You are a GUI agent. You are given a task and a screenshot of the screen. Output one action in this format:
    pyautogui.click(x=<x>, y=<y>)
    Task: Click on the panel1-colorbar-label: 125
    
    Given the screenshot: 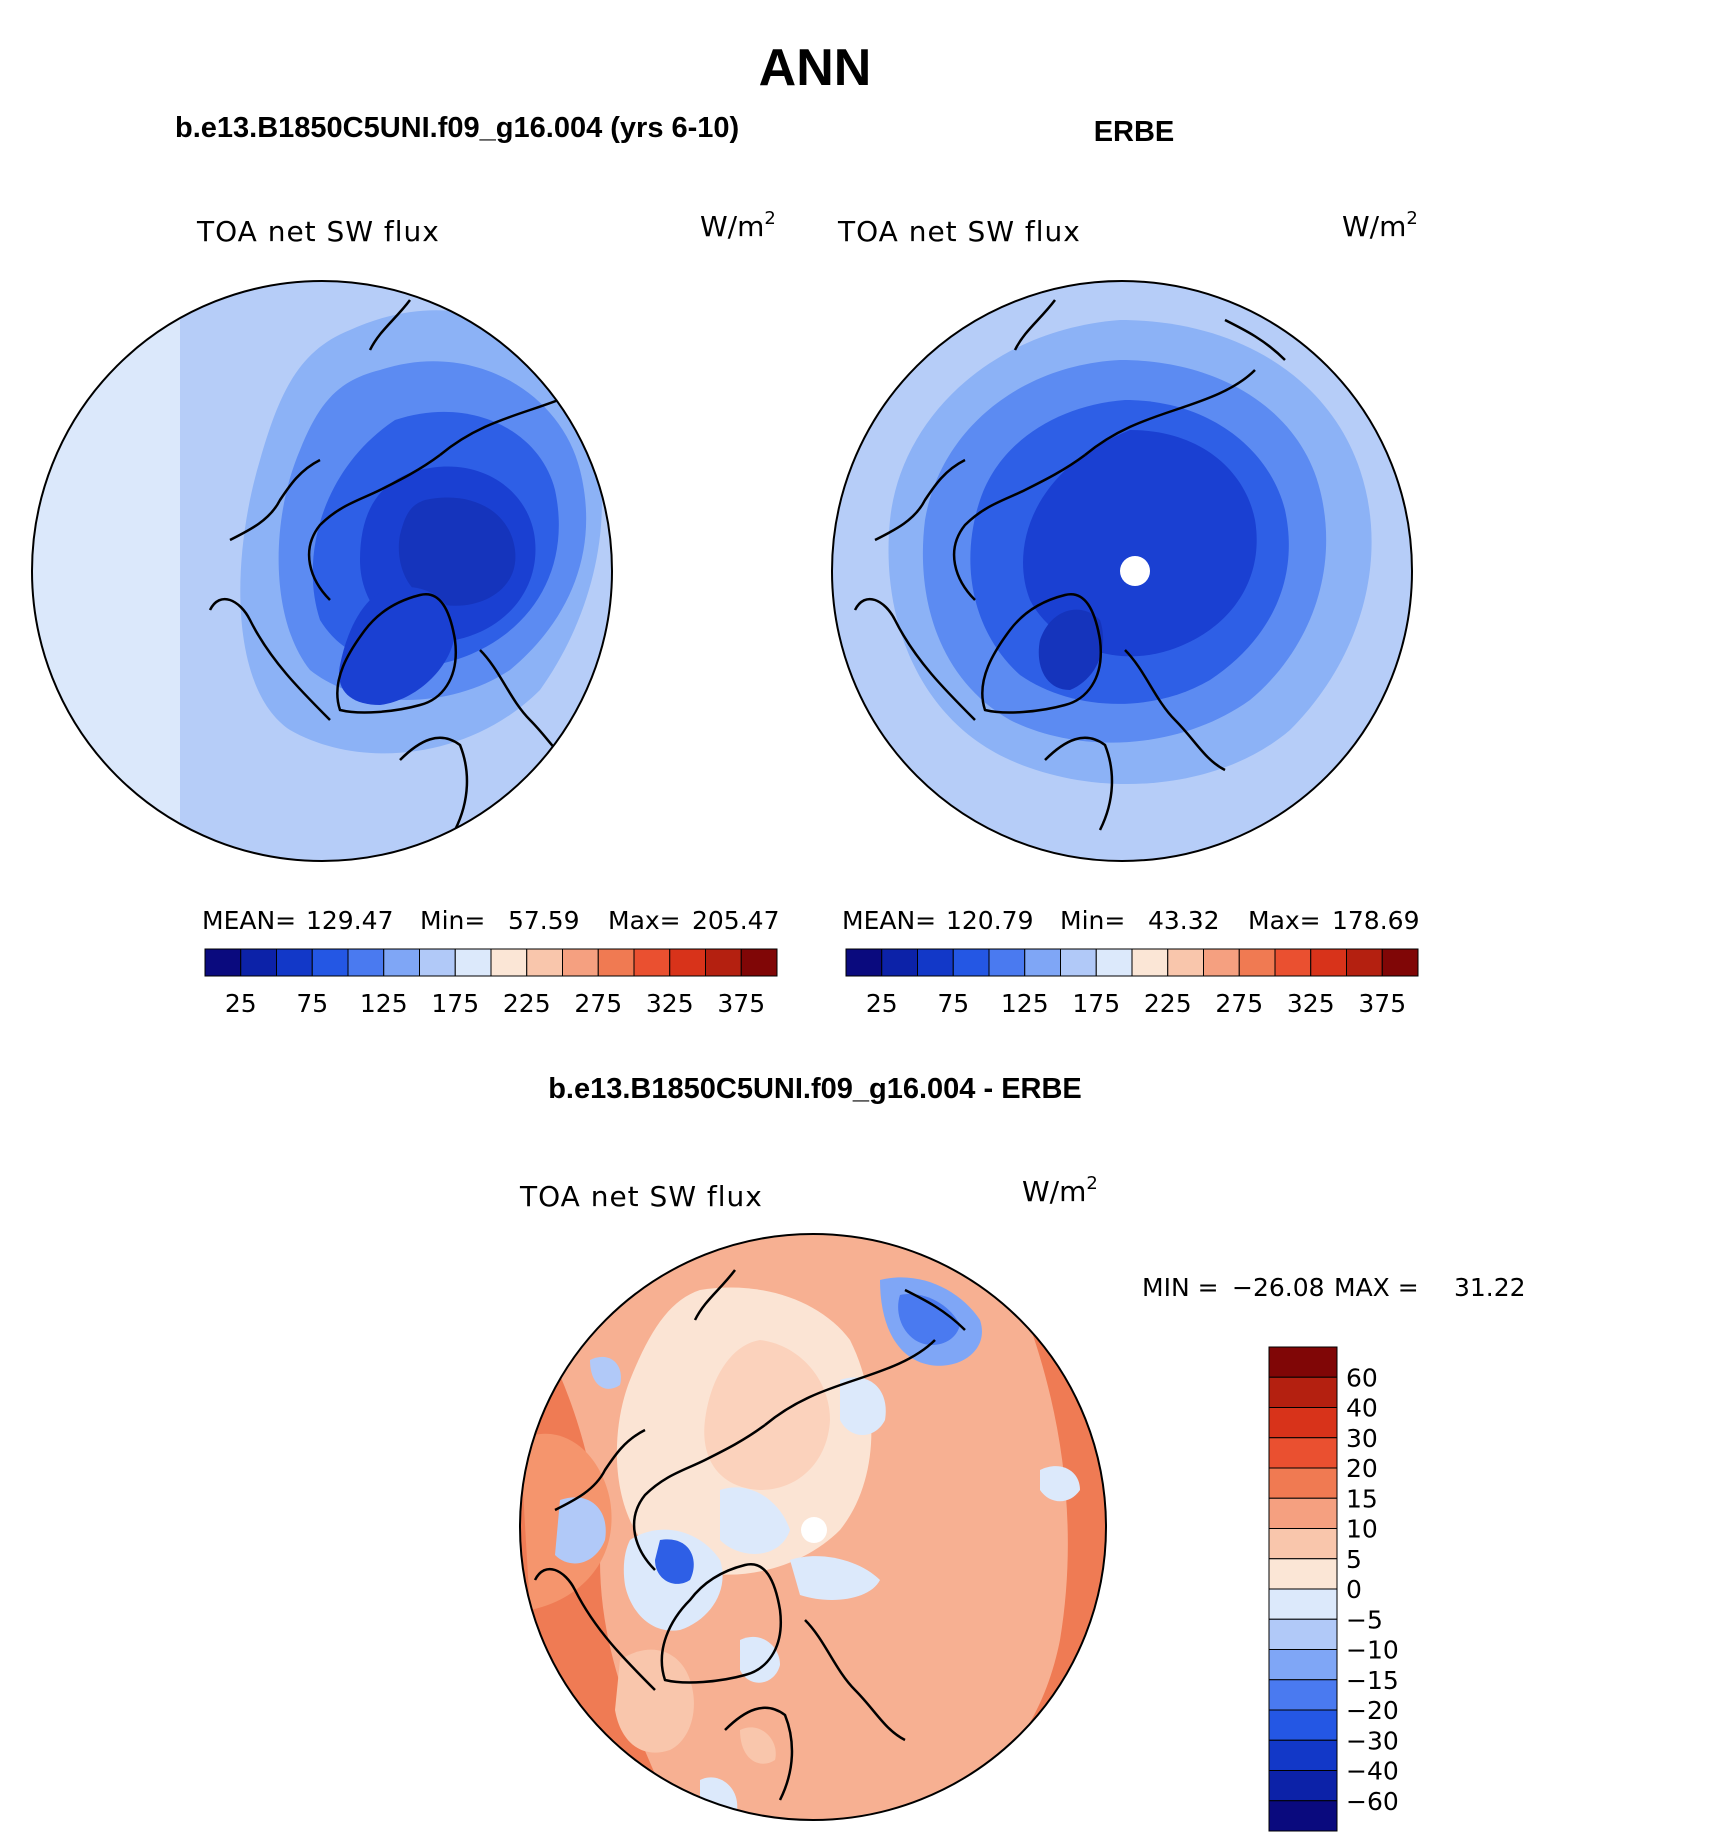 What is the action you would take?
    pyautogui.click(x=384, y=1003)
    